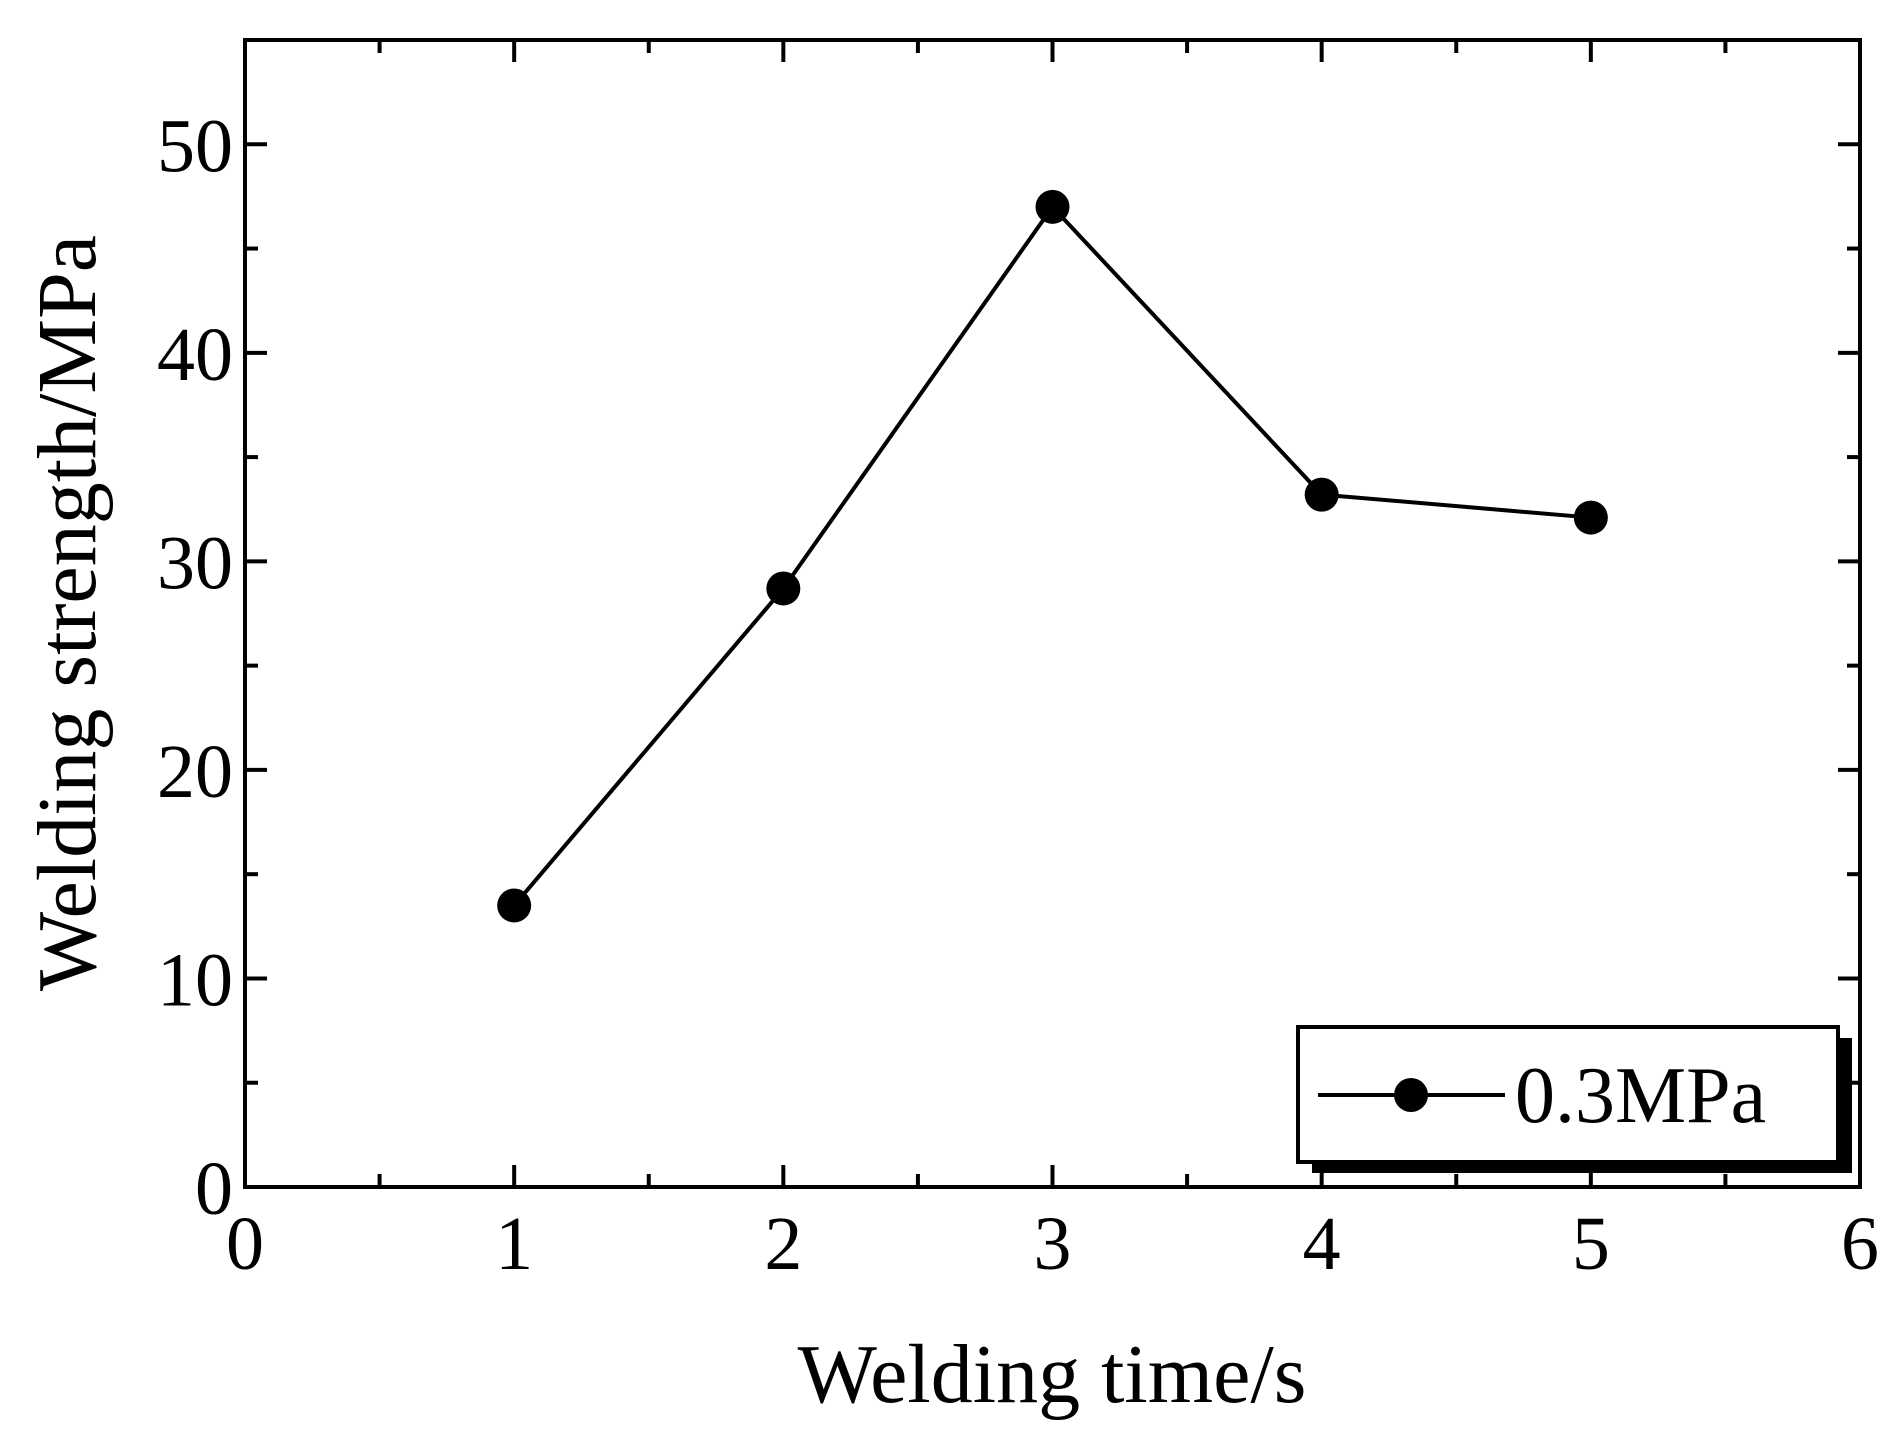 This screenshot has width=1901, height=1441. What do you see at coordinates (1053, 1244) in the screenshot?
I see `x-tick-label: 3` at bounding box center [1053, 1244].